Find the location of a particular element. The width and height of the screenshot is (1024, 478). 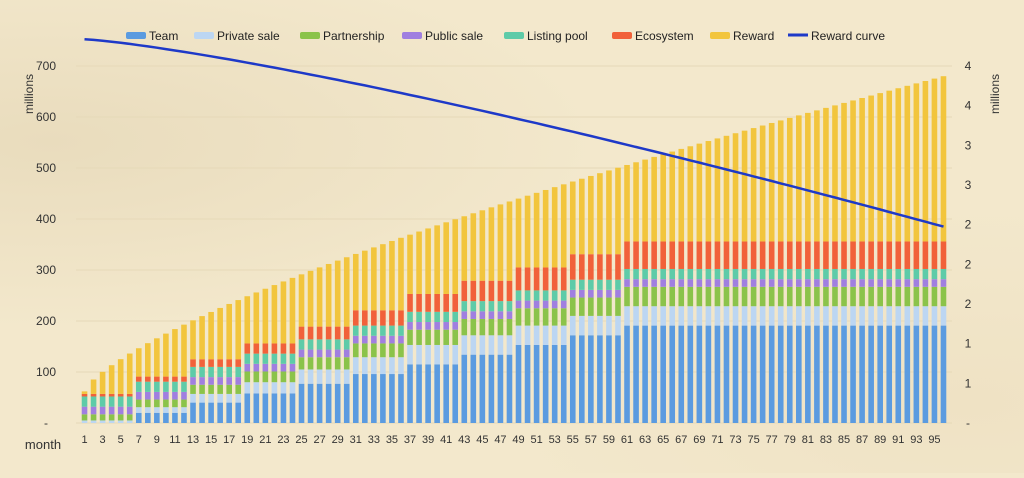

x-tick-label: 3 is located at coordinates (103, 440).